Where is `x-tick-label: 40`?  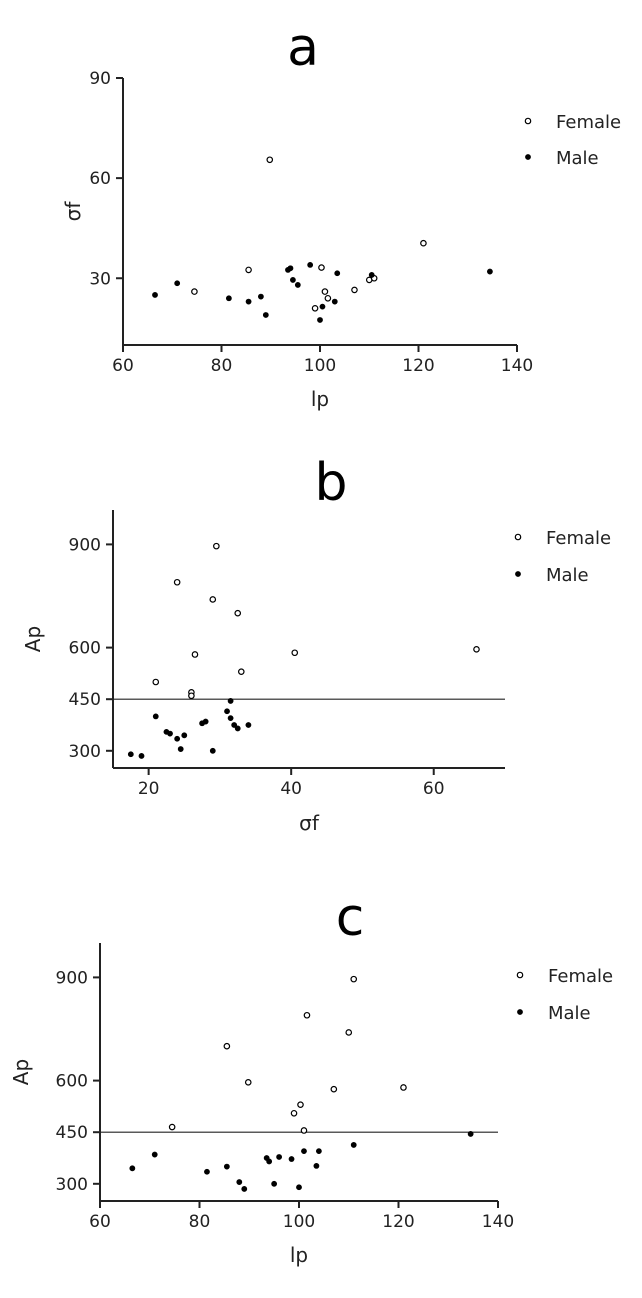
x-tick-label: 40 is located at coordinates (291, 789).